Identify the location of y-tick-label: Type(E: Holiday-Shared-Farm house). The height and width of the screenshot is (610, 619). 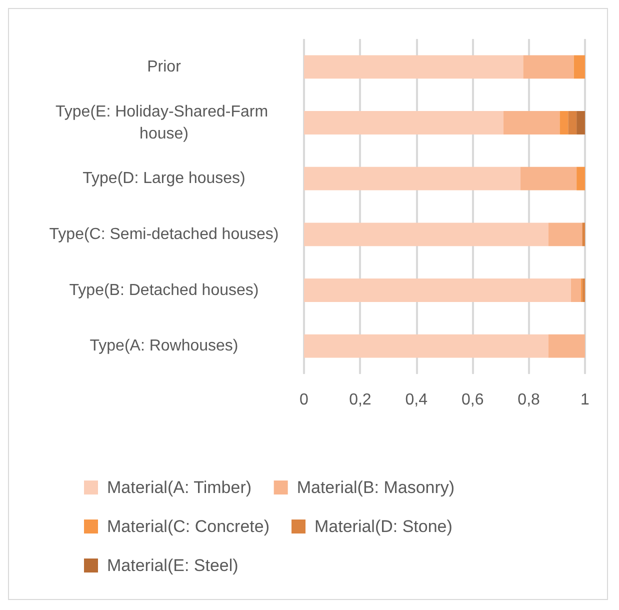
(164, 122).